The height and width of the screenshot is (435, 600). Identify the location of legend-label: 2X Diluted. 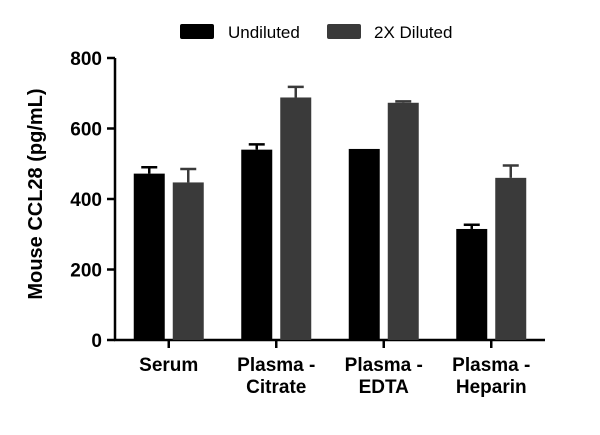
(413, 32).